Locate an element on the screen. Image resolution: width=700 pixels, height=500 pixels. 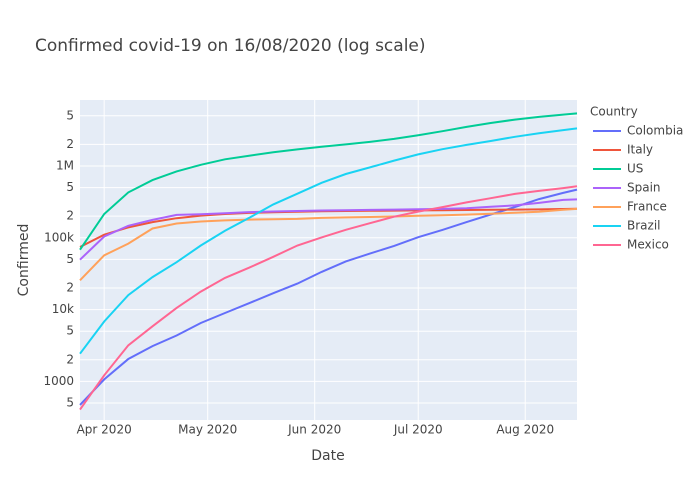
x-tick-label: May 2020 is located at coordinates (207, 430).